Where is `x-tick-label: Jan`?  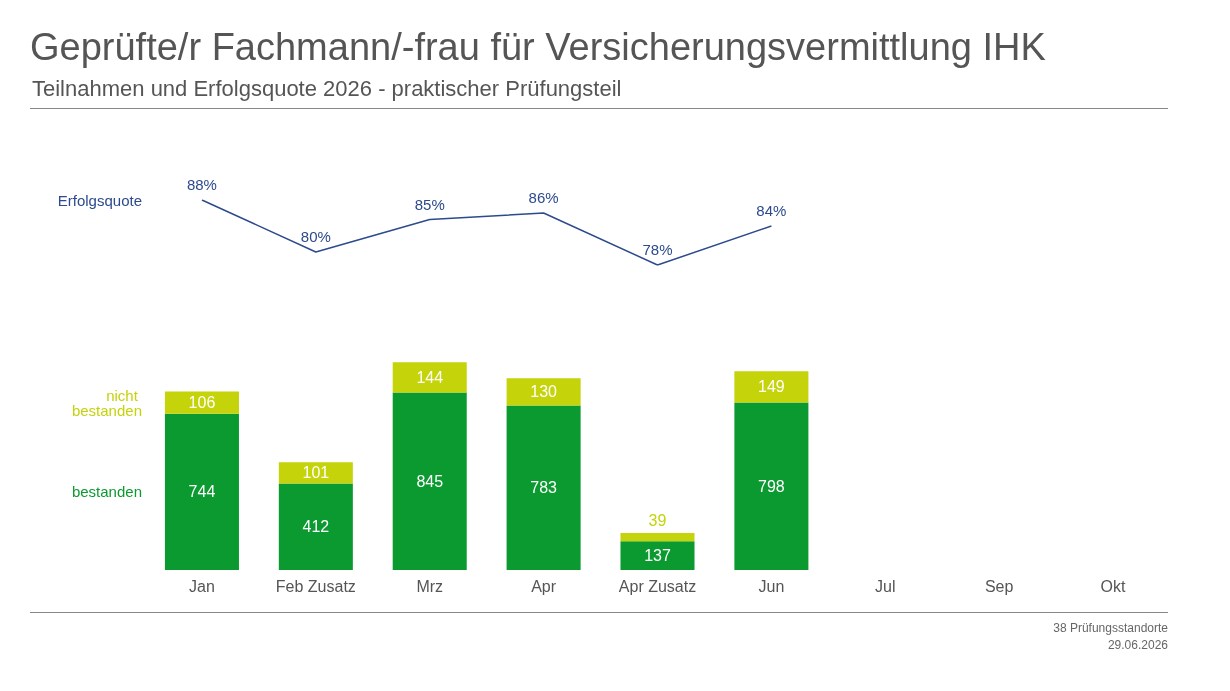 x-tick-label: Jan is located at coordinates (202, 586).